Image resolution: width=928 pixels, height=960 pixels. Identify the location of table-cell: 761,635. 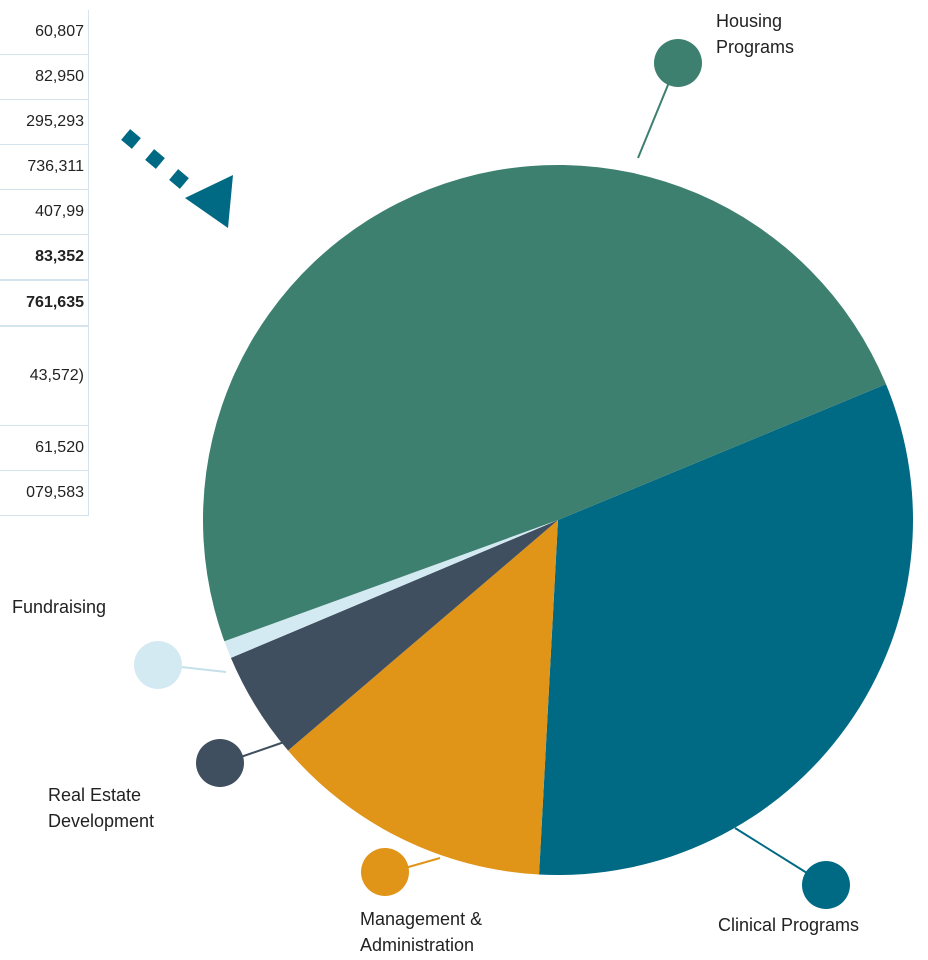
(44, 304).